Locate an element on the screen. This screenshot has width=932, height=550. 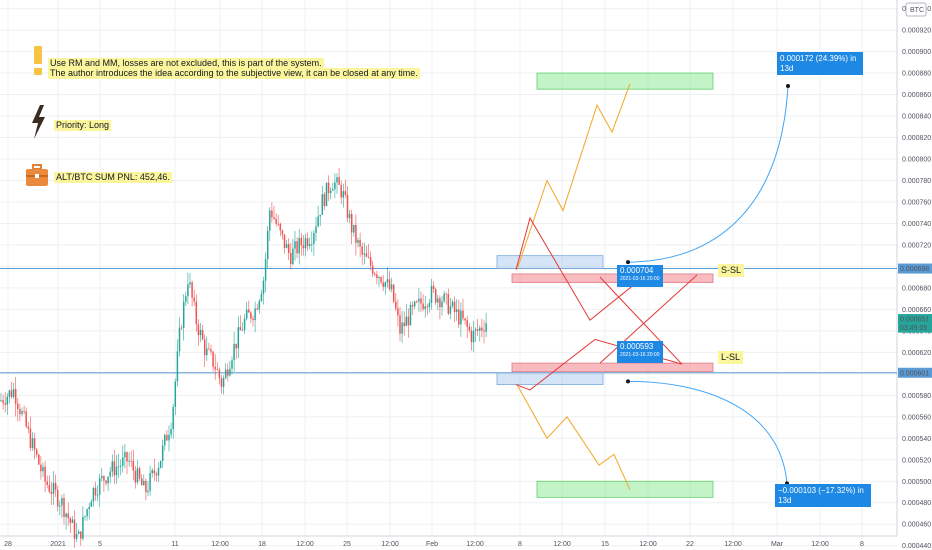
projection-box-upper: 0.000704 2021-03-16 20:00 is located at coordinates (640, 276).